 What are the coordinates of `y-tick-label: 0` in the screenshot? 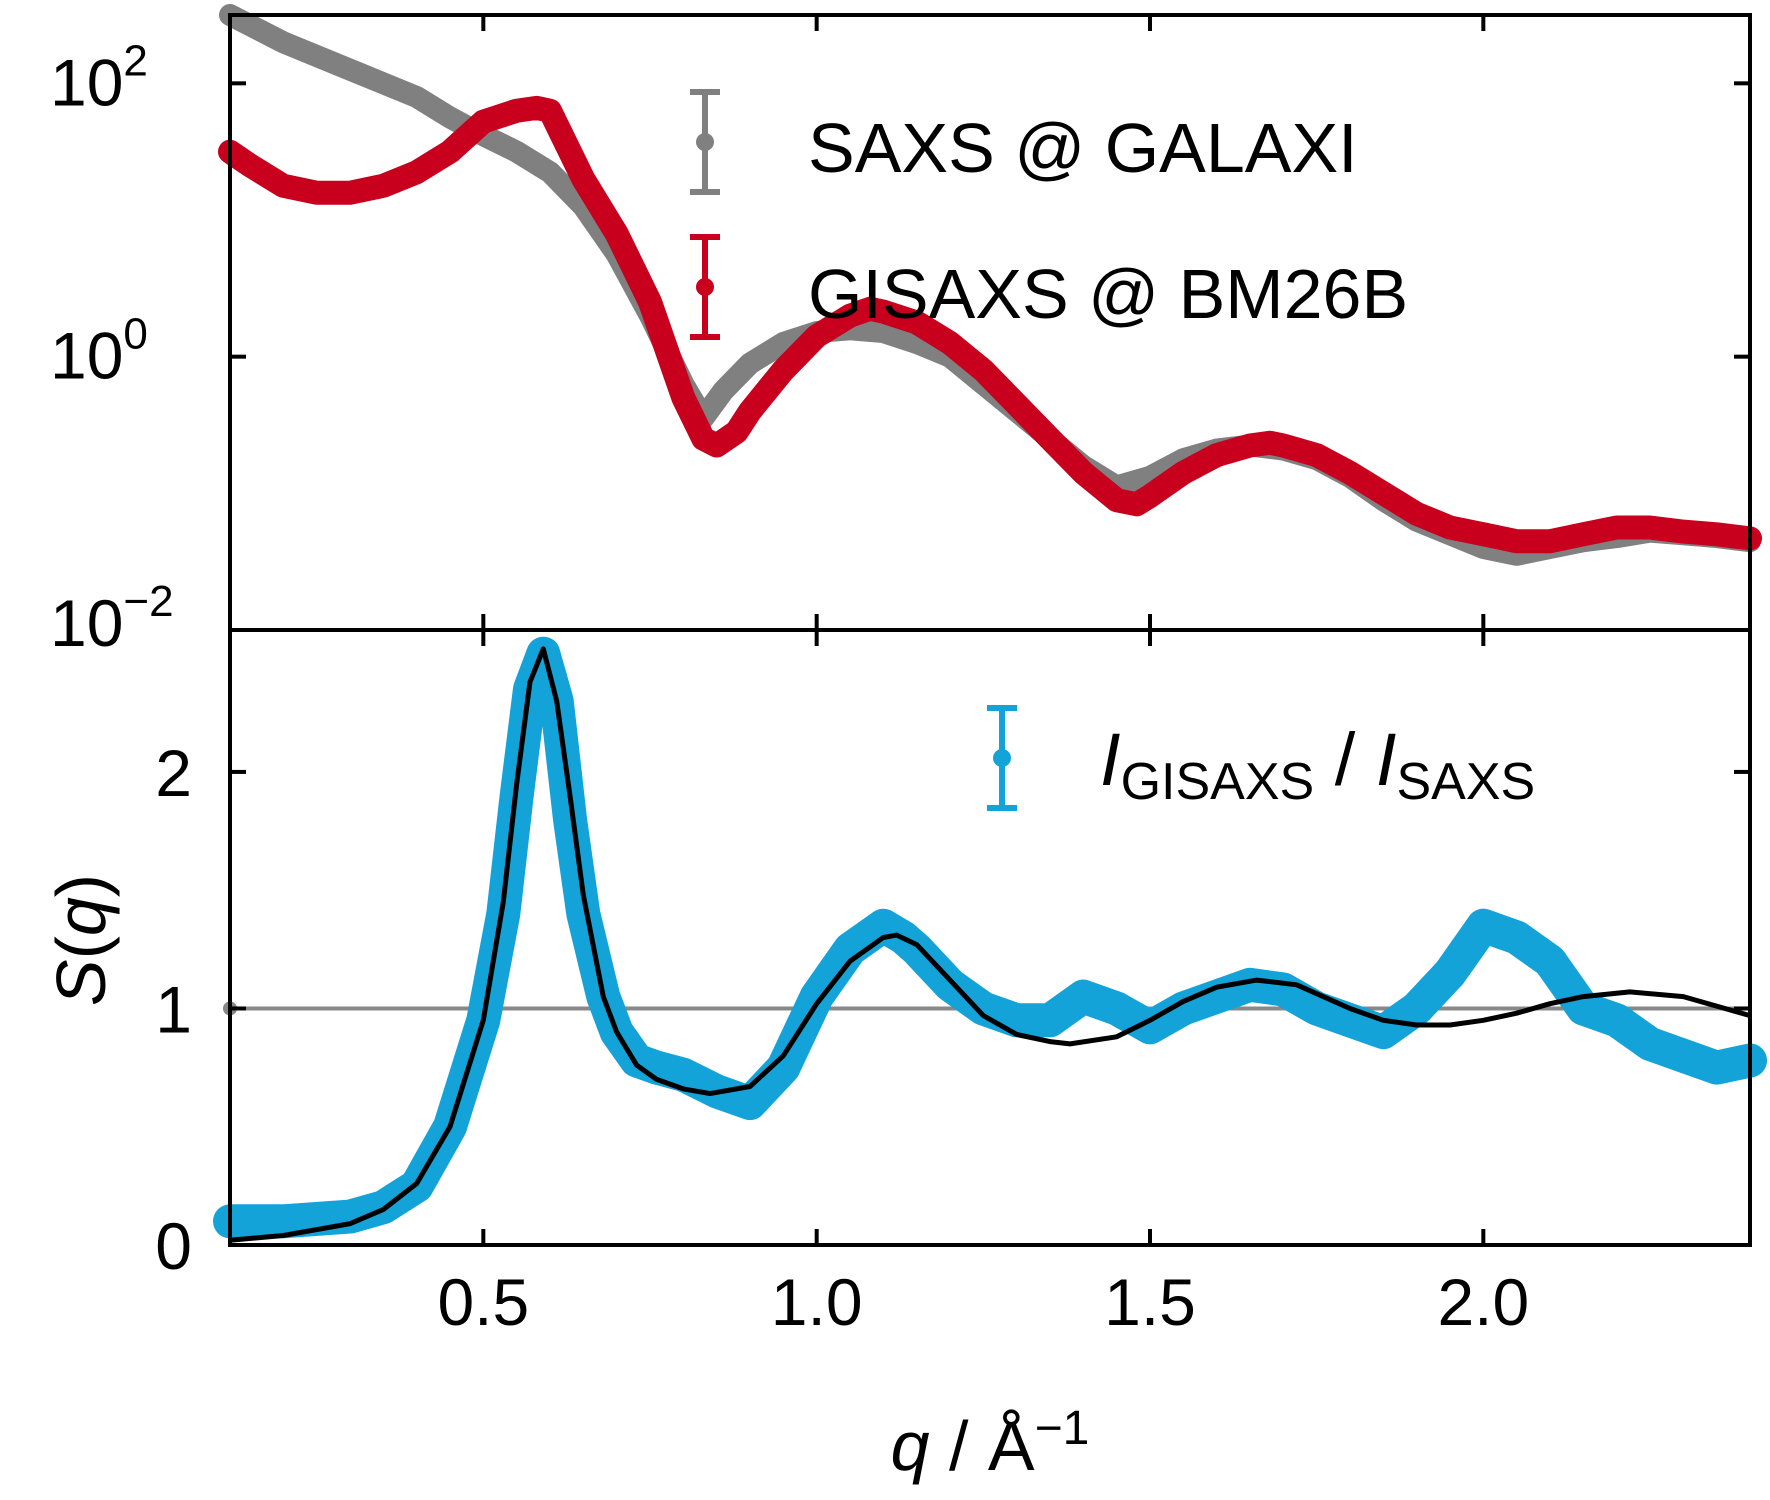 It's located at (173, 1246).